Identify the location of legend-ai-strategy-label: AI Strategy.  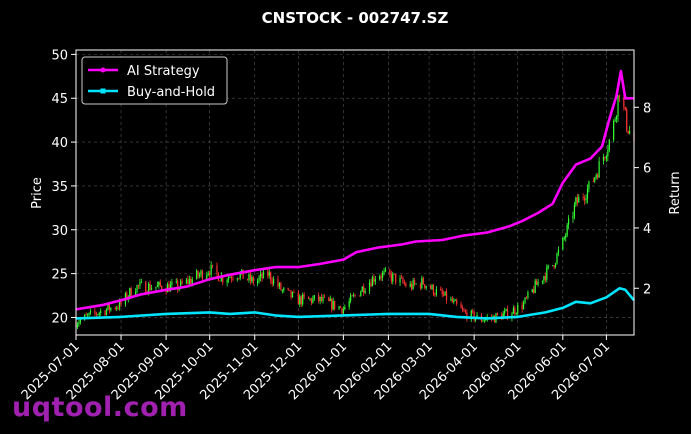
(163, 71).